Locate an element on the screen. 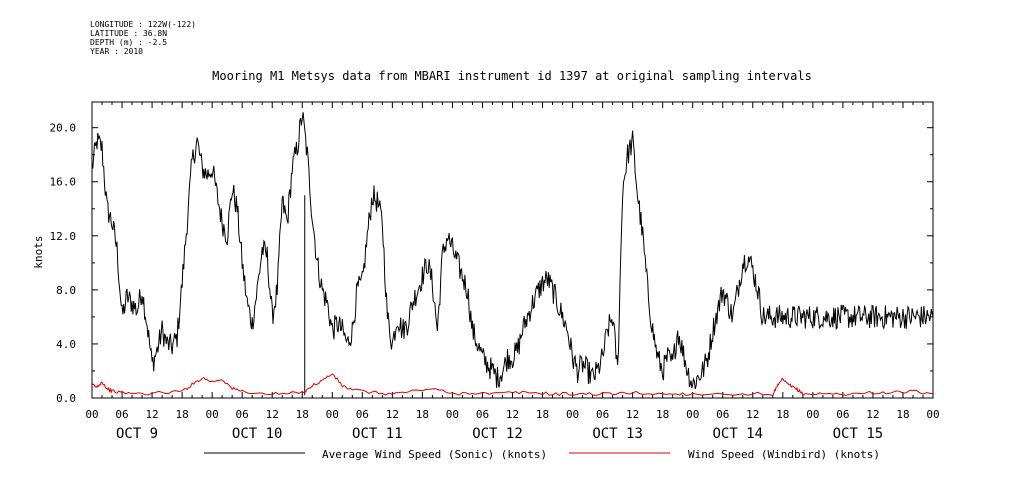 The image size is (1009, 504). day-label: OCT 11 is located at coordinates (377, 434).